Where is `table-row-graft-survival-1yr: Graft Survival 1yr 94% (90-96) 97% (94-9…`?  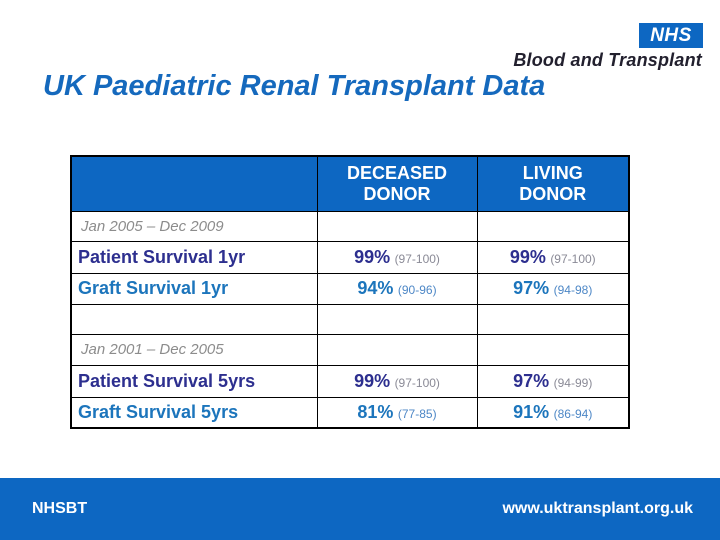 table-row-graft-survival-1yr: Graft Survival 1yr 94% (90-96) 97% (94-9… is located at coordinates (350, 288).